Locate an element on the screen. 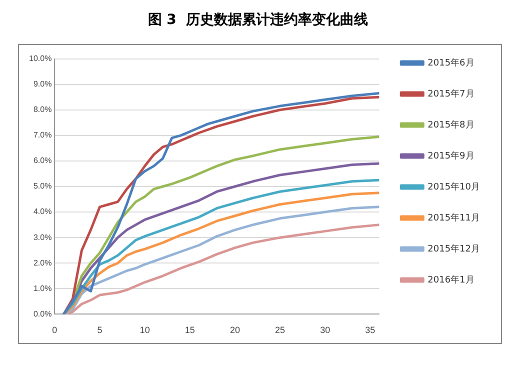 This screenshot has height=373, width=530. legend-label: 2015年10月 is located at coordinates (454, 186).